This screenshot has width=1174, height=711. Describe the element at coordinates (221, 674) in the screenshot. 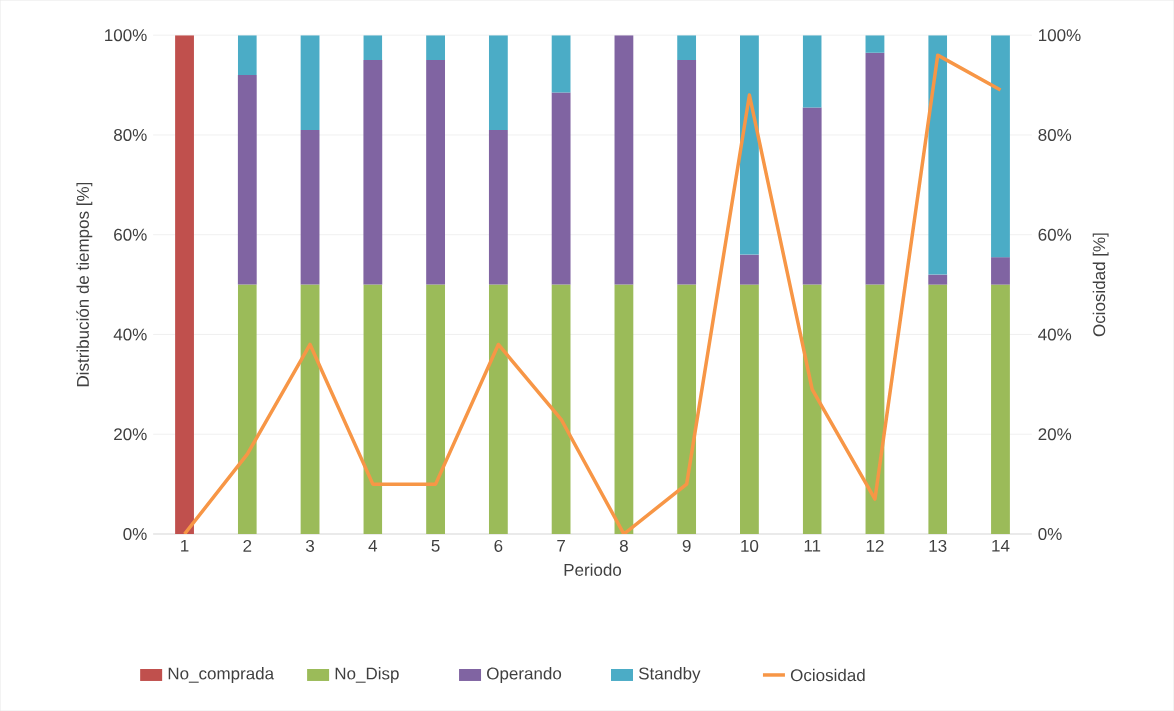

I see `legend-label: No_comprada` at that location.